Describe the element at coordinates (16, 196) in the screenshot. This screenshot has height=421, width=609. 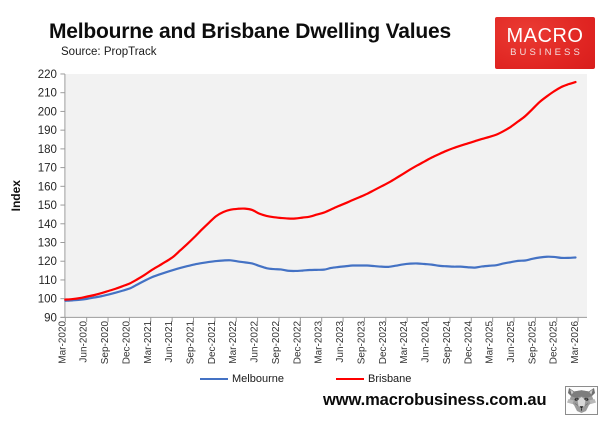
I see `y-axis-title: Index` at that location.